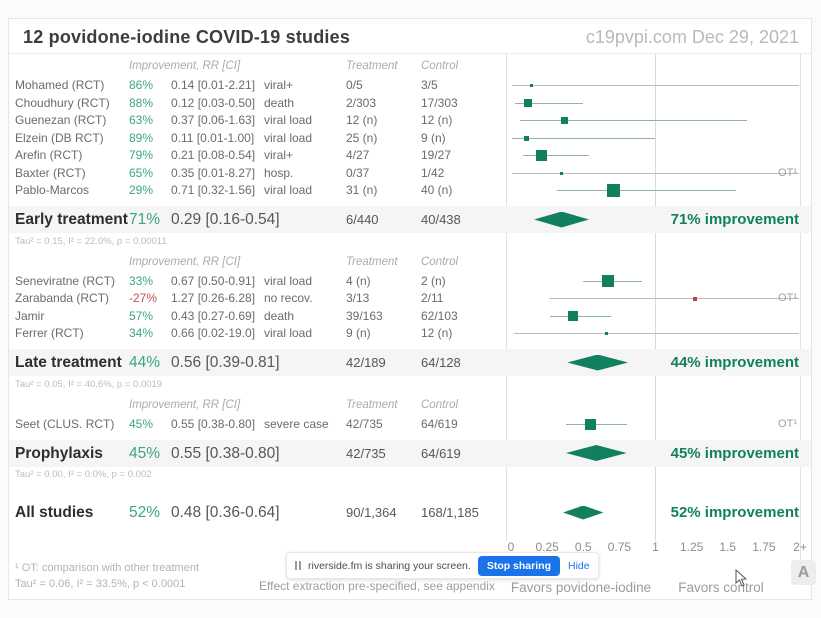 This screenshot has width=821, height=618. What do you see at coordinates (362, 120) in the screenshot?
I see `study-treatment: 12 (n)` at bounding box center [362, 120].